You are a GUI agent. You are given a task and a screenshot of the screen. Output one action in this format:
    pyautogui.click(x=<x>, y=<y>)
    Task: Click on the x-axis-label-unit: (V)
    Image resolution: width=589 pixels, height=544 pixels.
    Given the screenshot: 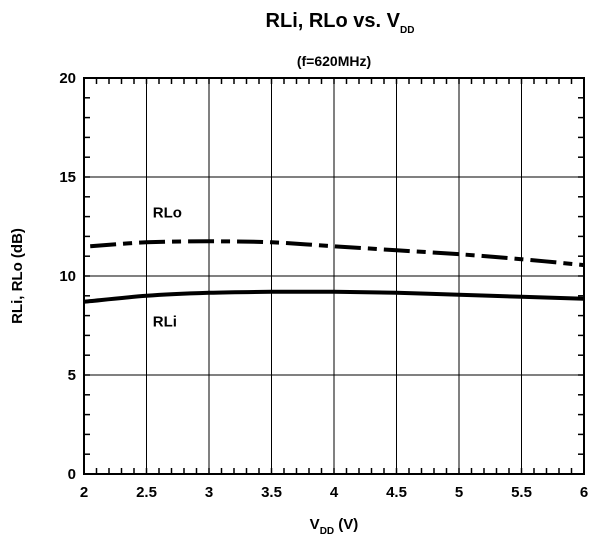 What is the action you would take?
    pyautogui.click(x=346, y=524)
    